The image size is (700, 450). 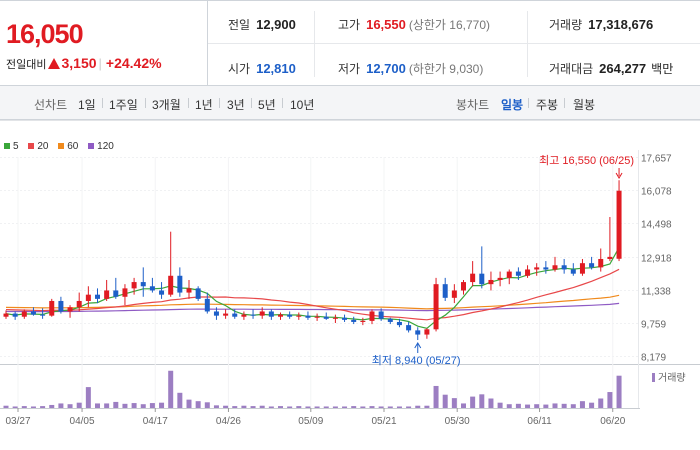 What do you see at coordinates (26, 65) in the screenshot?
I see `change-label: 전일대비` at bounding box center [26, 65].